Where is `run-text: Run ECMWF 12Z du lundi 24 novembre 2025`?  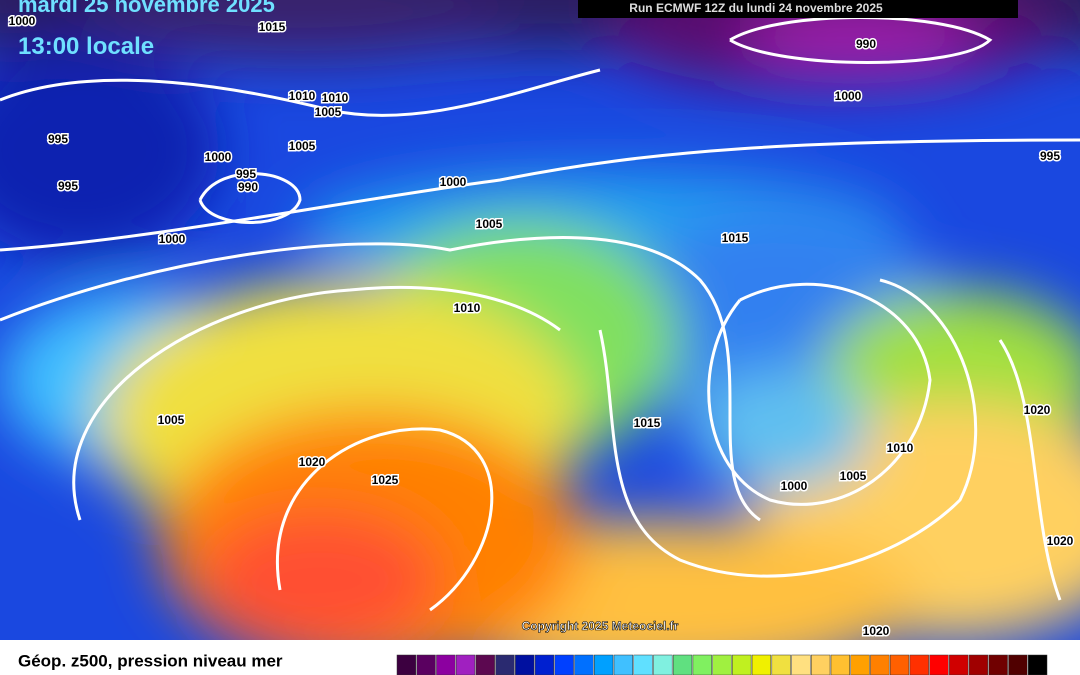 run-text: Run ECMWF 12Z du lundi 24 novembre 2025 is located at coordinates (756, 8).